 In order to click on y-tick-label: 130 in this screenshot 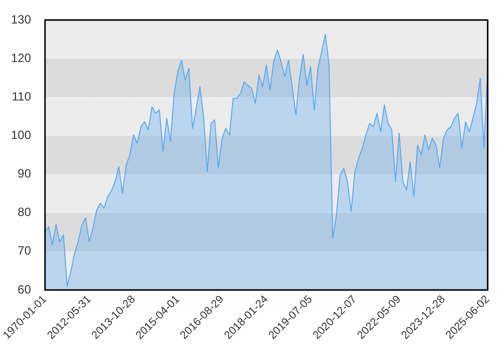, I will do `click(21, 19)`.